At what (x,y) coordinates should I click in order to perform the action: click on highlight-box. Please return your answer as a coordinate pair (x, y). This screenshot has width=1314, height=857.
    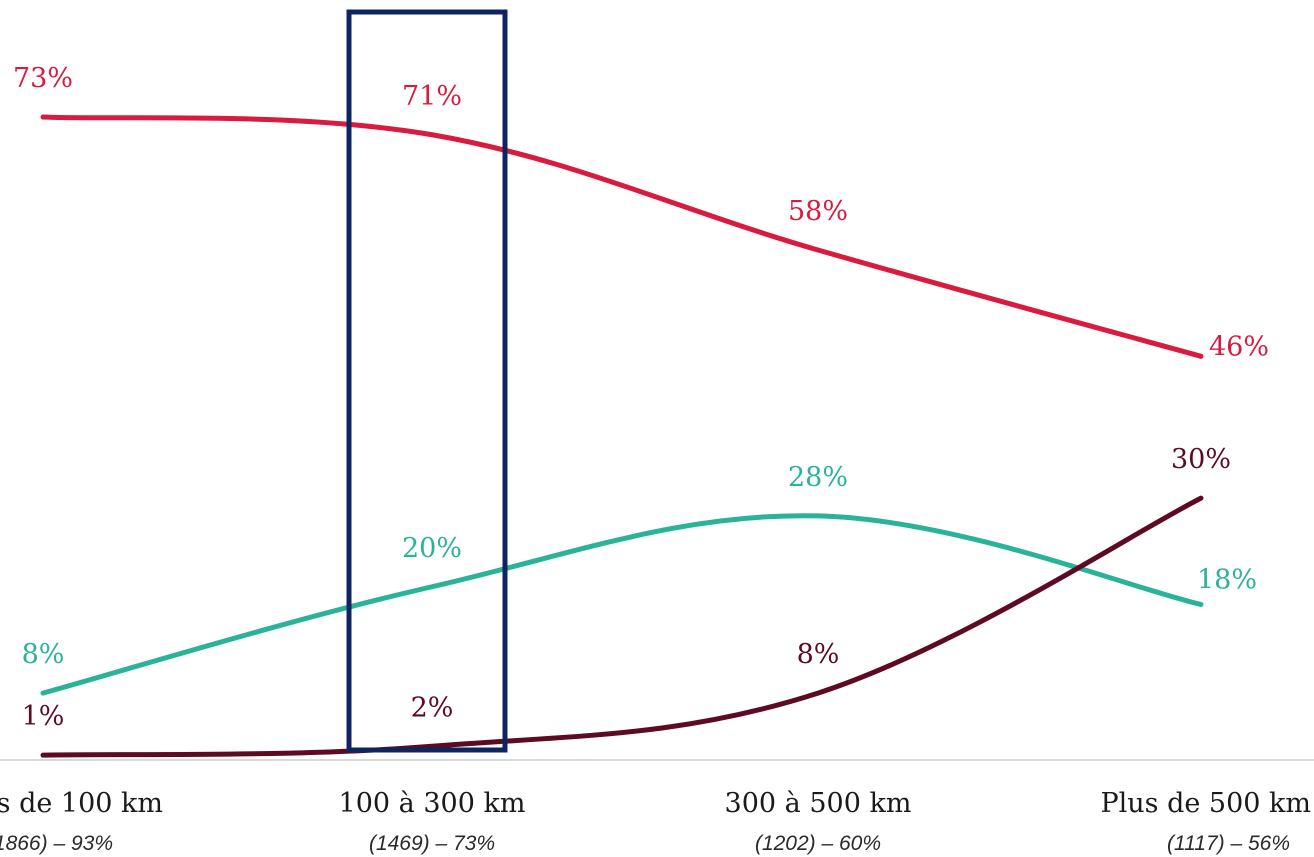
    Looking at the image, I should click on (427, 381).